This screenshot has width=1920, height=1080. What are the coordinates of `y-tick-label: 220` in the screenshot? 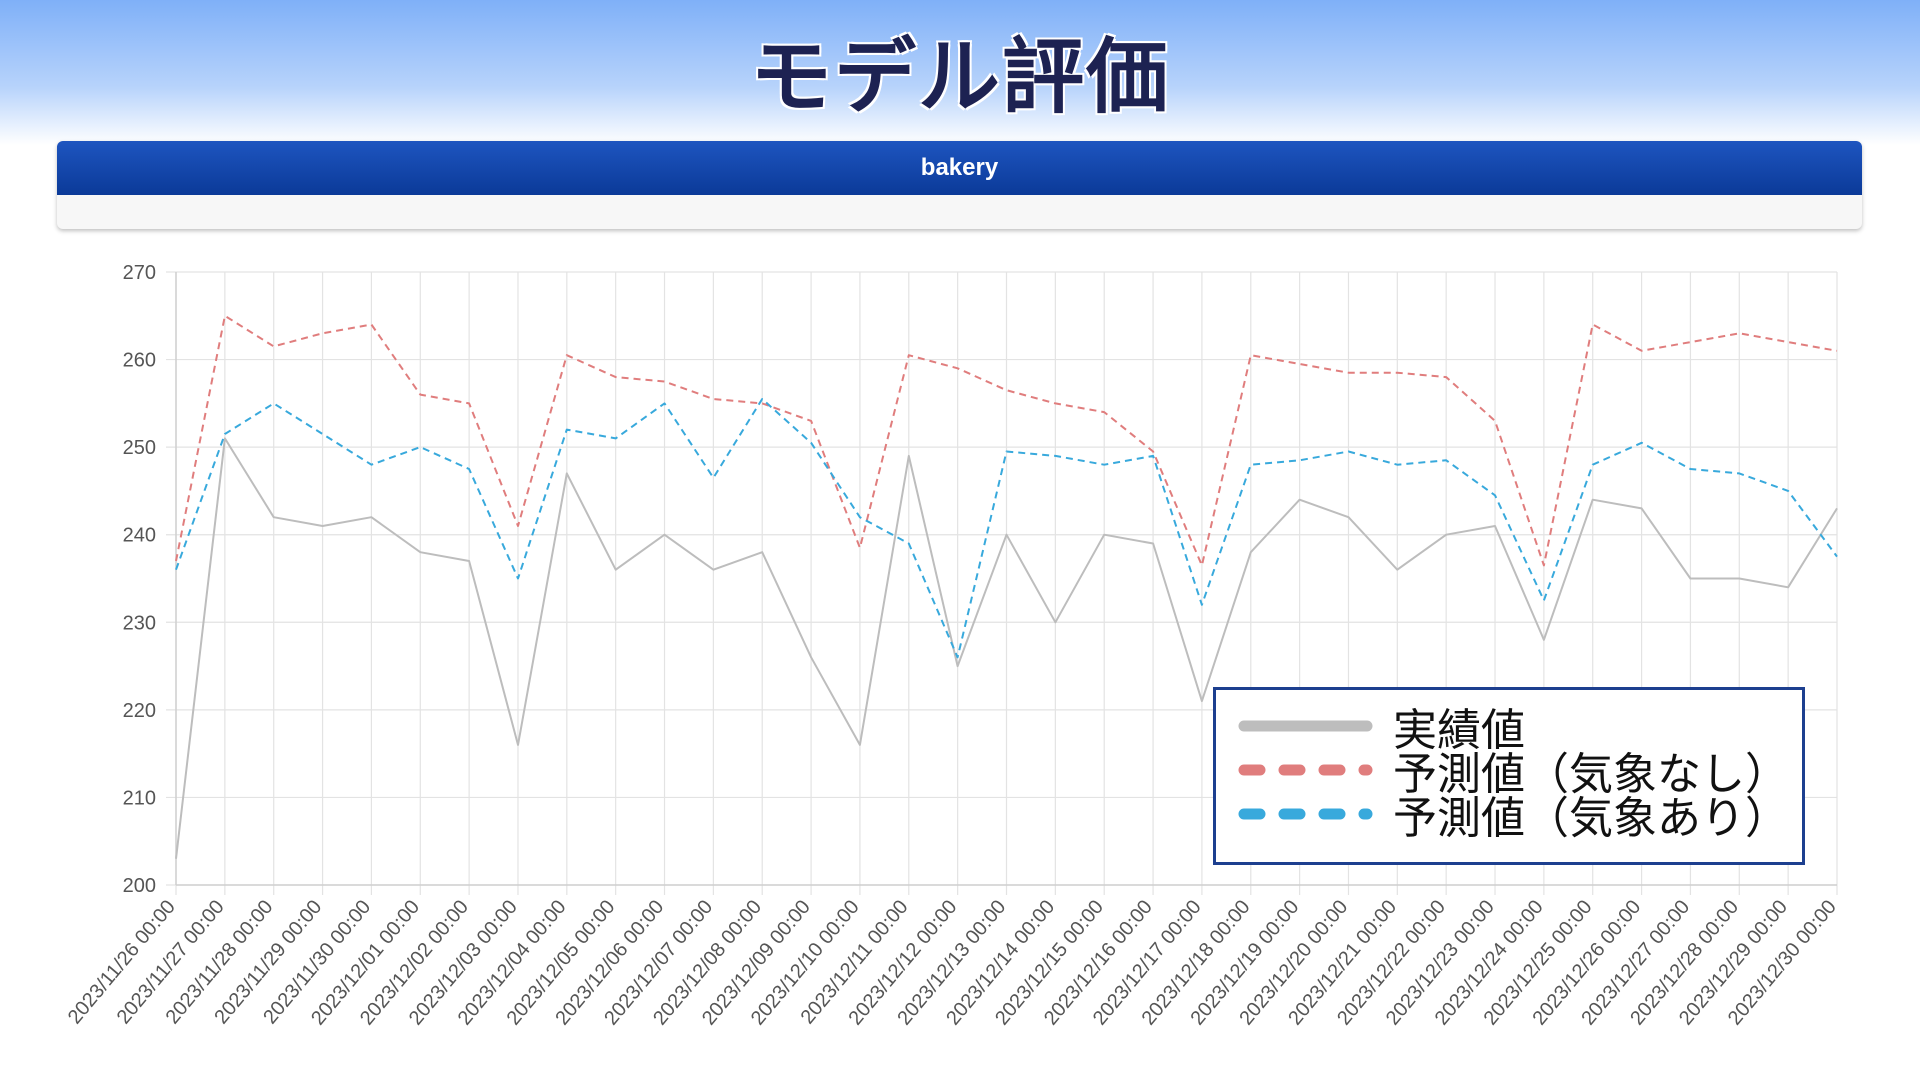 It's located at (139, 711).